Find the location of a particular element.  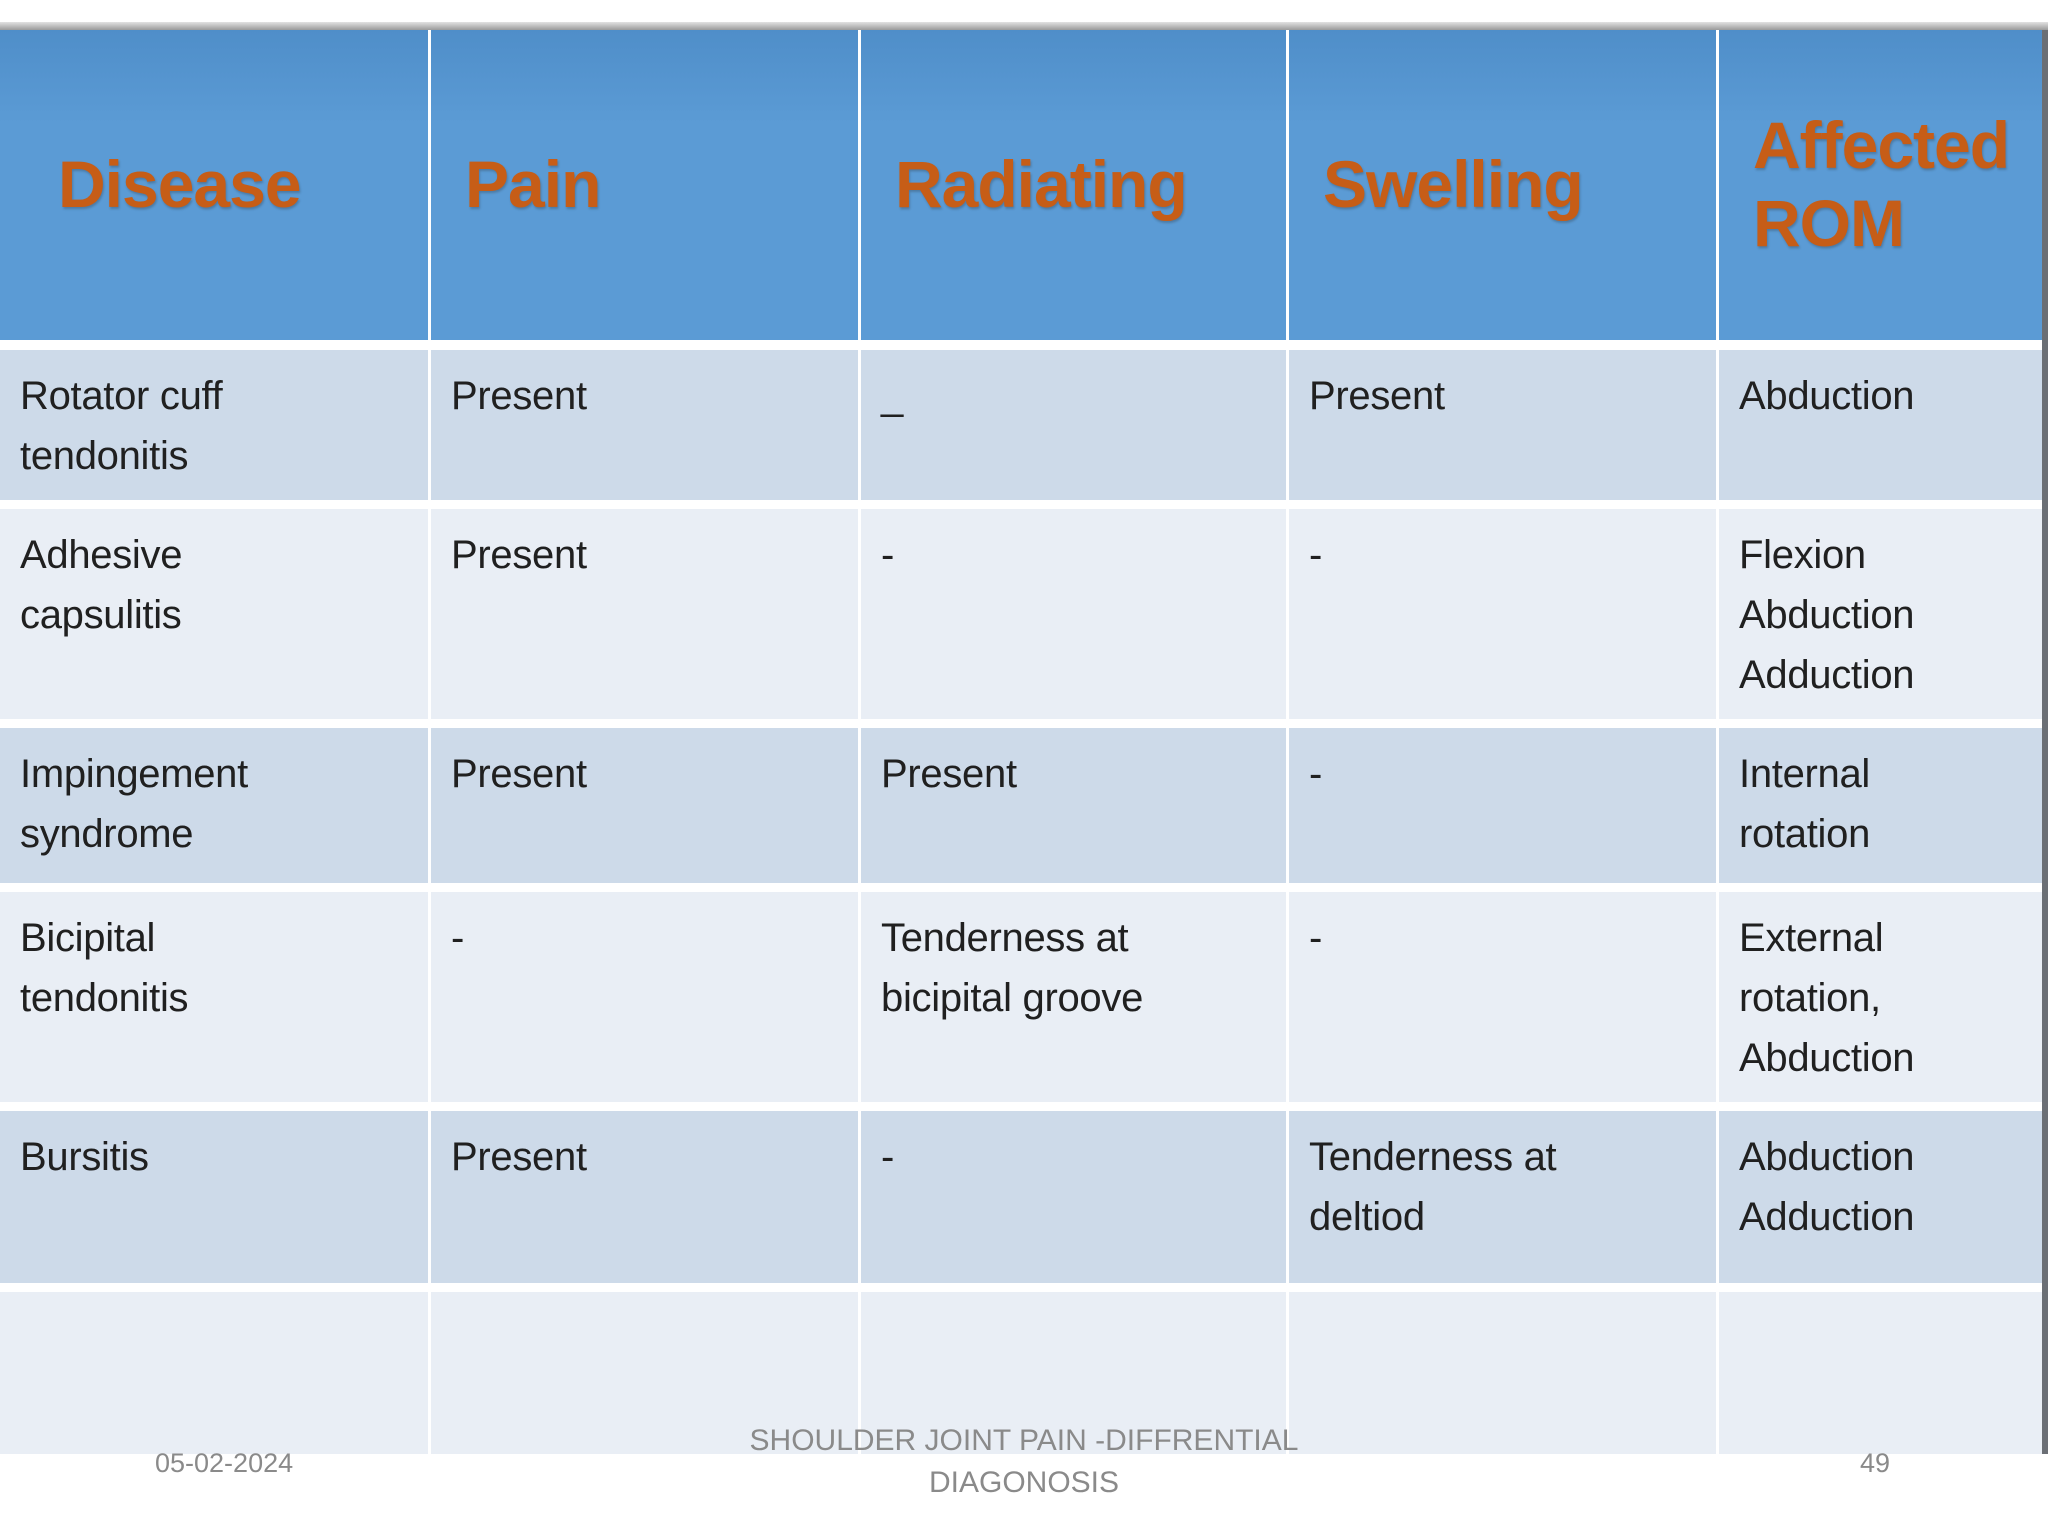

table-cell: Tenderness at bicipital groove is located at coordinates (1073, 997).